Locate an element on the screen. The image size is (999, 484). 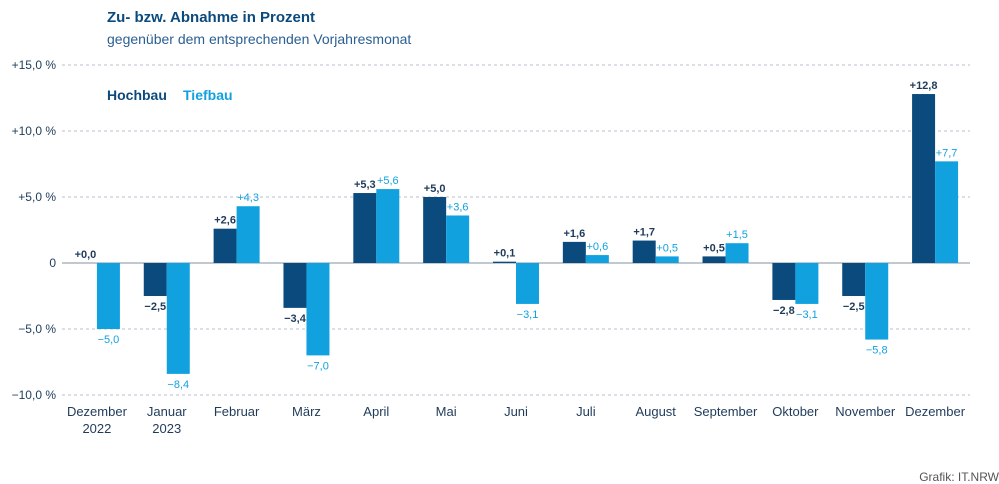
data-label-hochbau: −3,4 is located at coordinates (295, 319).